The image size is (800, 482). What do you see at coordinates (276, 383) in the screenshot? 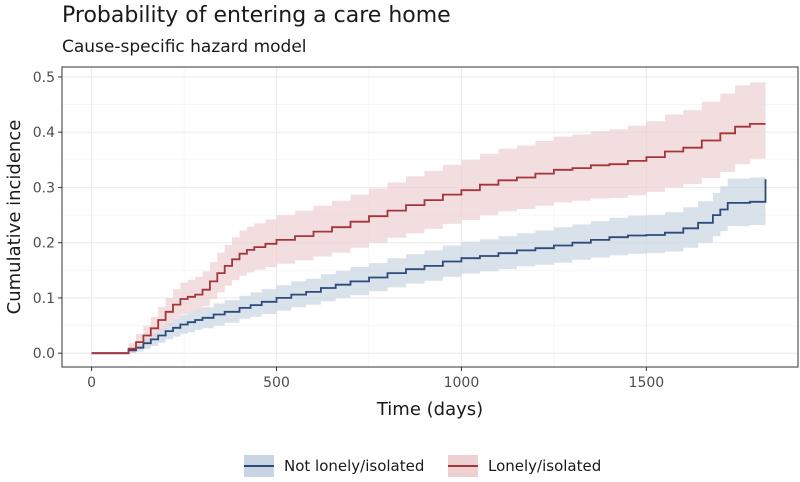
I see `x-tick-label: 500` at bounding box center [276, 383].